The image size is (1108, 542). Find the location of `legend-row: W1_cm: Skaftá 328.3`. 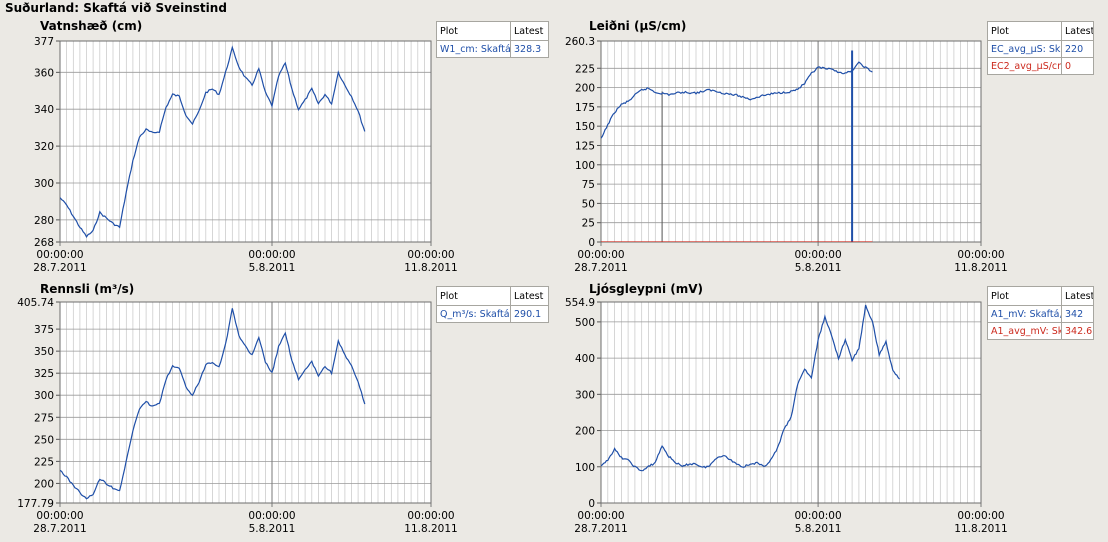

legend-row: W1_cm: Skaftá 328.3 is located at coordinates (492, 49).